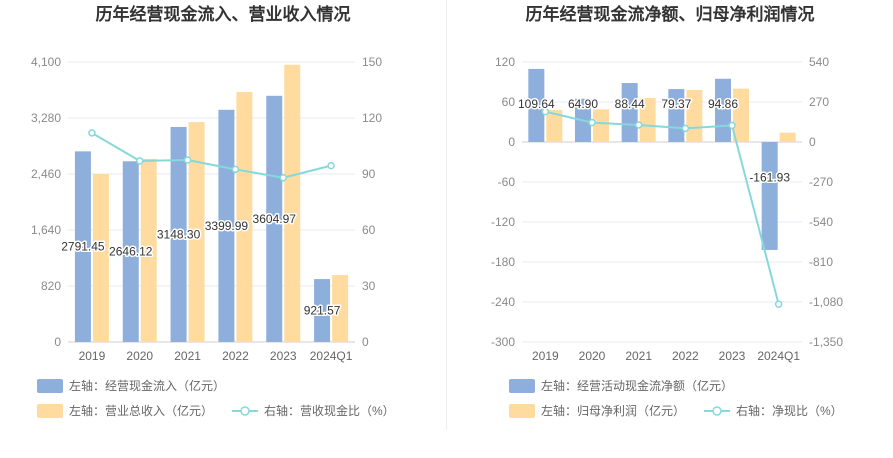 This screenshot has width=893, height=458. What do you see at coordinates (46, 174) in the screenshot?
I see `left-axis-tick: 2,460` at bounding box center [46, 174].